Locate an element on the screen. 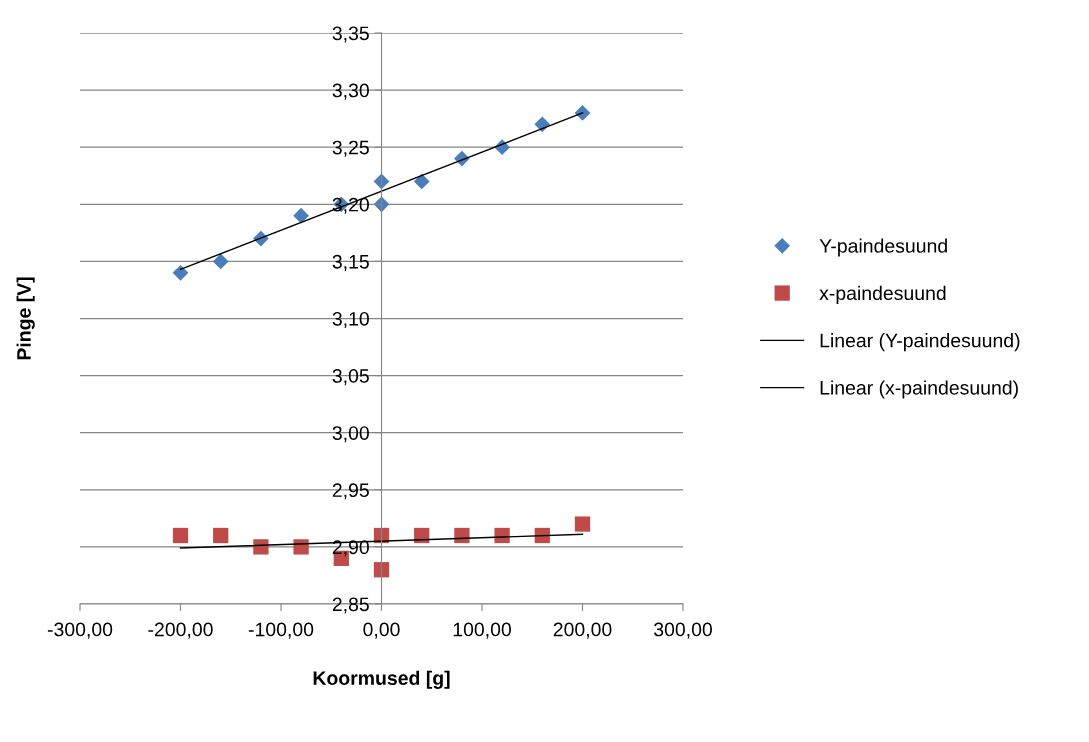 The width and height of the screenshot is (1089, 742). x-tick-label: -200,00 is located at coordinates (180, 630).